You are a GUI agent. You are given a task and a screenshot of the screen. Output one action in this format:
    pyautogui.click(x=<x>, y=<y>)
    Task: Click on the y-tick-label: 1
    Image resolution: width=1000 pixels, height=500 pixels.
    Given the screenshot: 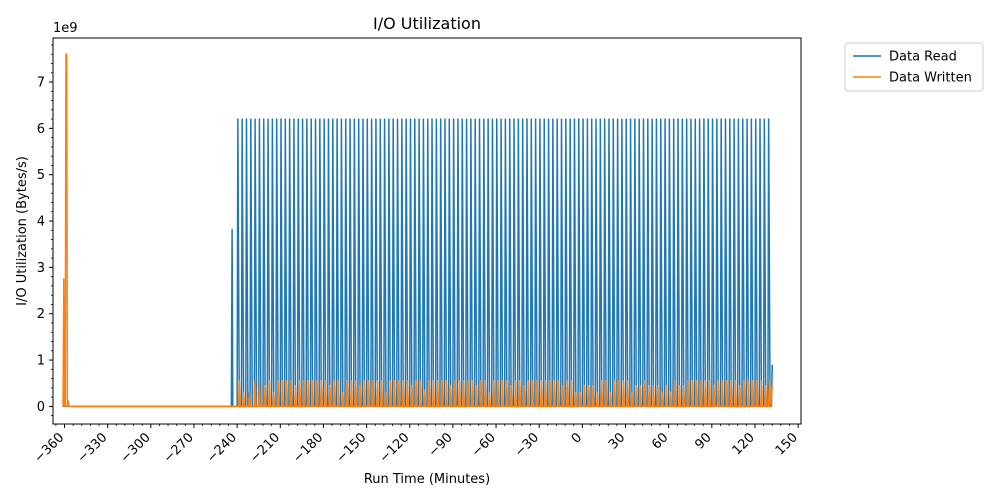 What is the action you would take?
    pyautogui.click(x=41, y=361)
    